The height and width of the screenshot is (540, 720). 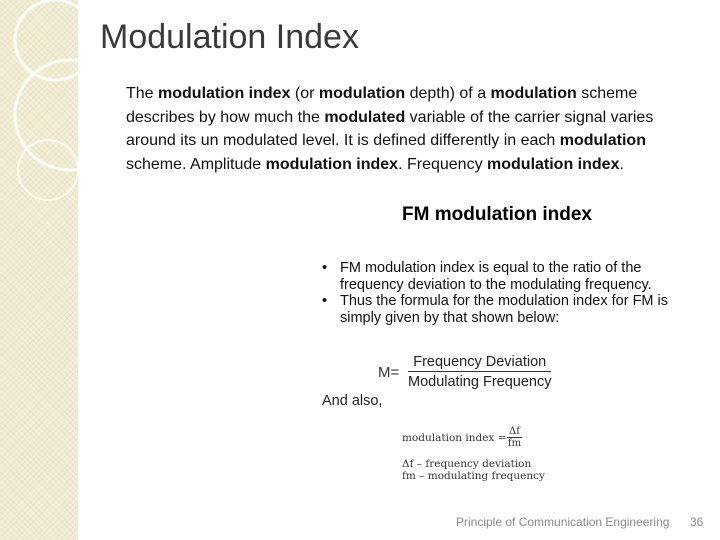 What do you see at coordinates (473, 476) in the screenshot?
I see `definition-fm: fm – modulating frequency` at bounding box center [473, 476].